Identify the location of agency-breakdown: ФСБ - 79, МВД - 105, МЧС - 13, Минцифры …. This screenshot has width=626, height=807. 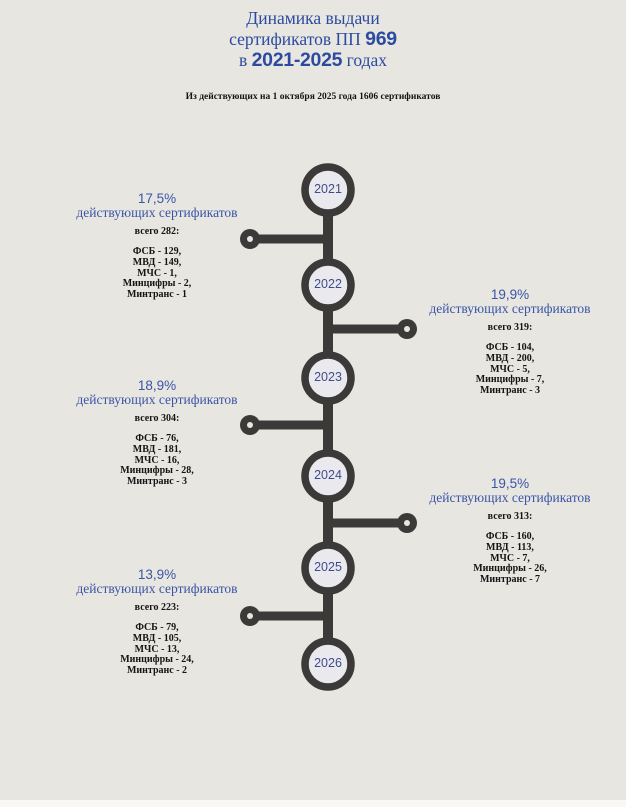
(157, 649).